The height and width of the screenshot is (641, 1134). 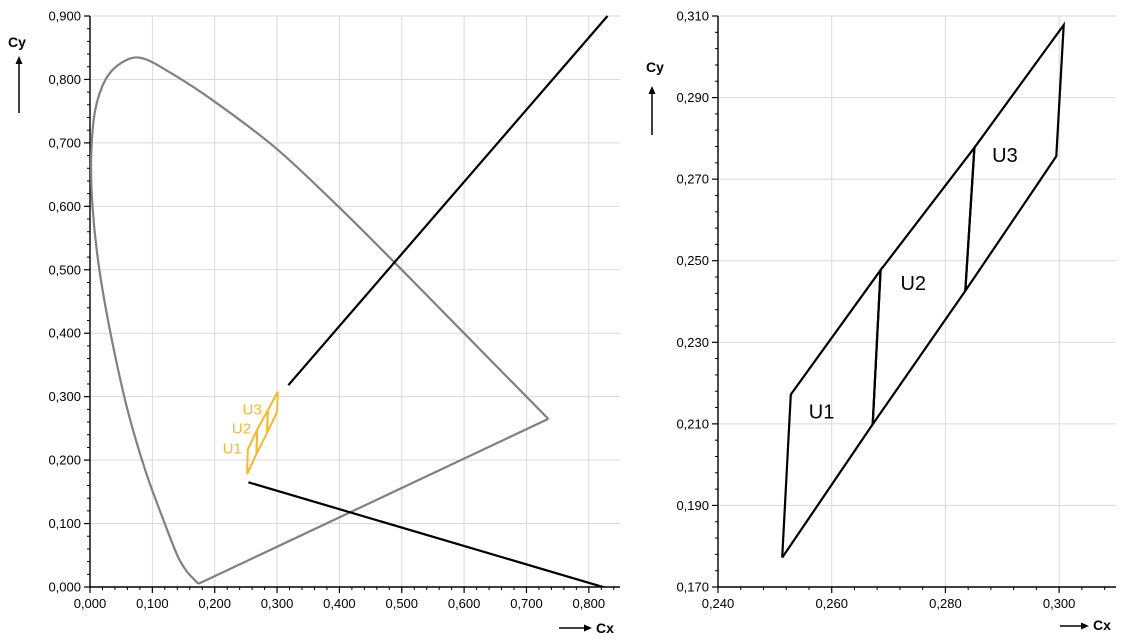 I want to click on x-tick-label: 0,700, so click(x=526, y=603).